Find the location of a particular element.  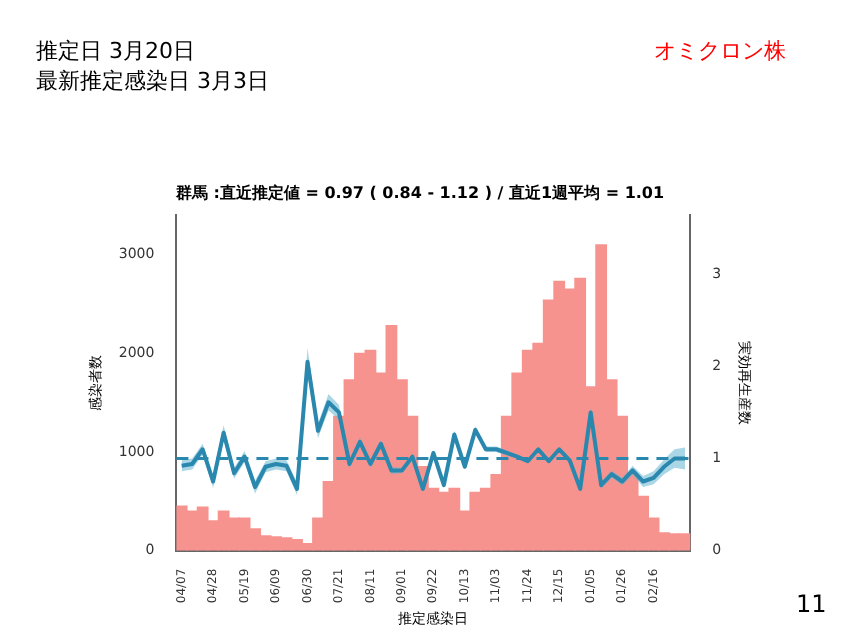

text: オミクロン株 is located at coordinates (720, 51).